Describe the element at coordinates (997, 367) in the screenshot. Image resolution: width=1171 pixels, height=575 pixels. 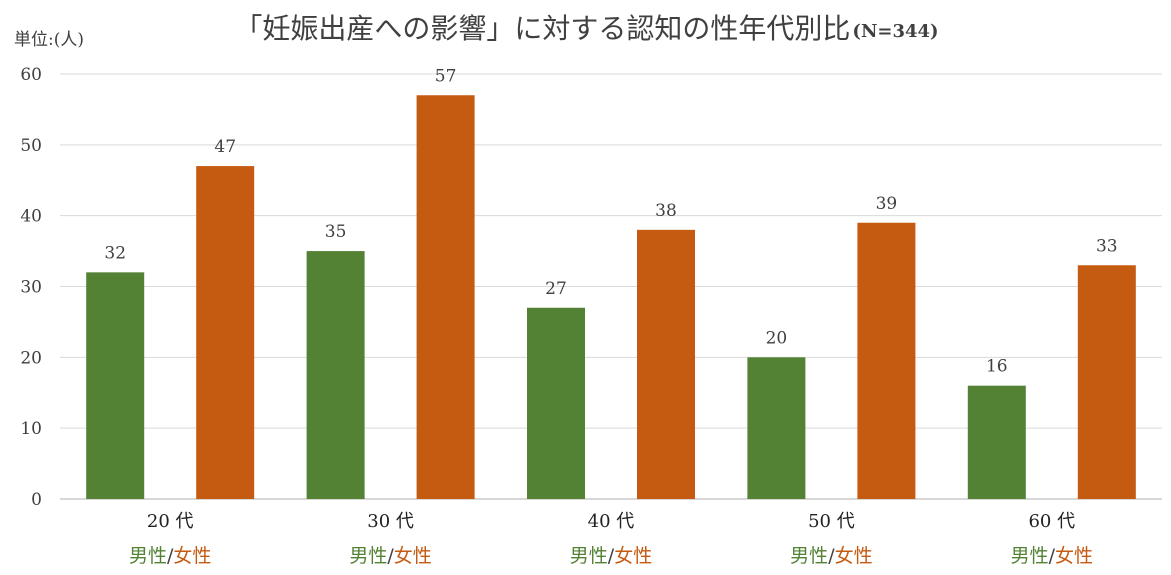
I see `data-label: 16` at that location.